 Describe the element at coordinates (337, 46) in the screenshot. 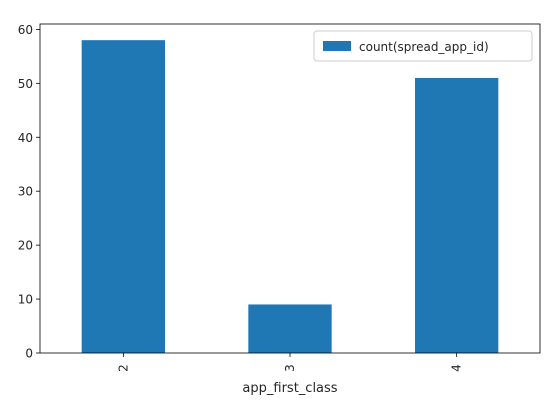

I see `legend-swatch` at that location.